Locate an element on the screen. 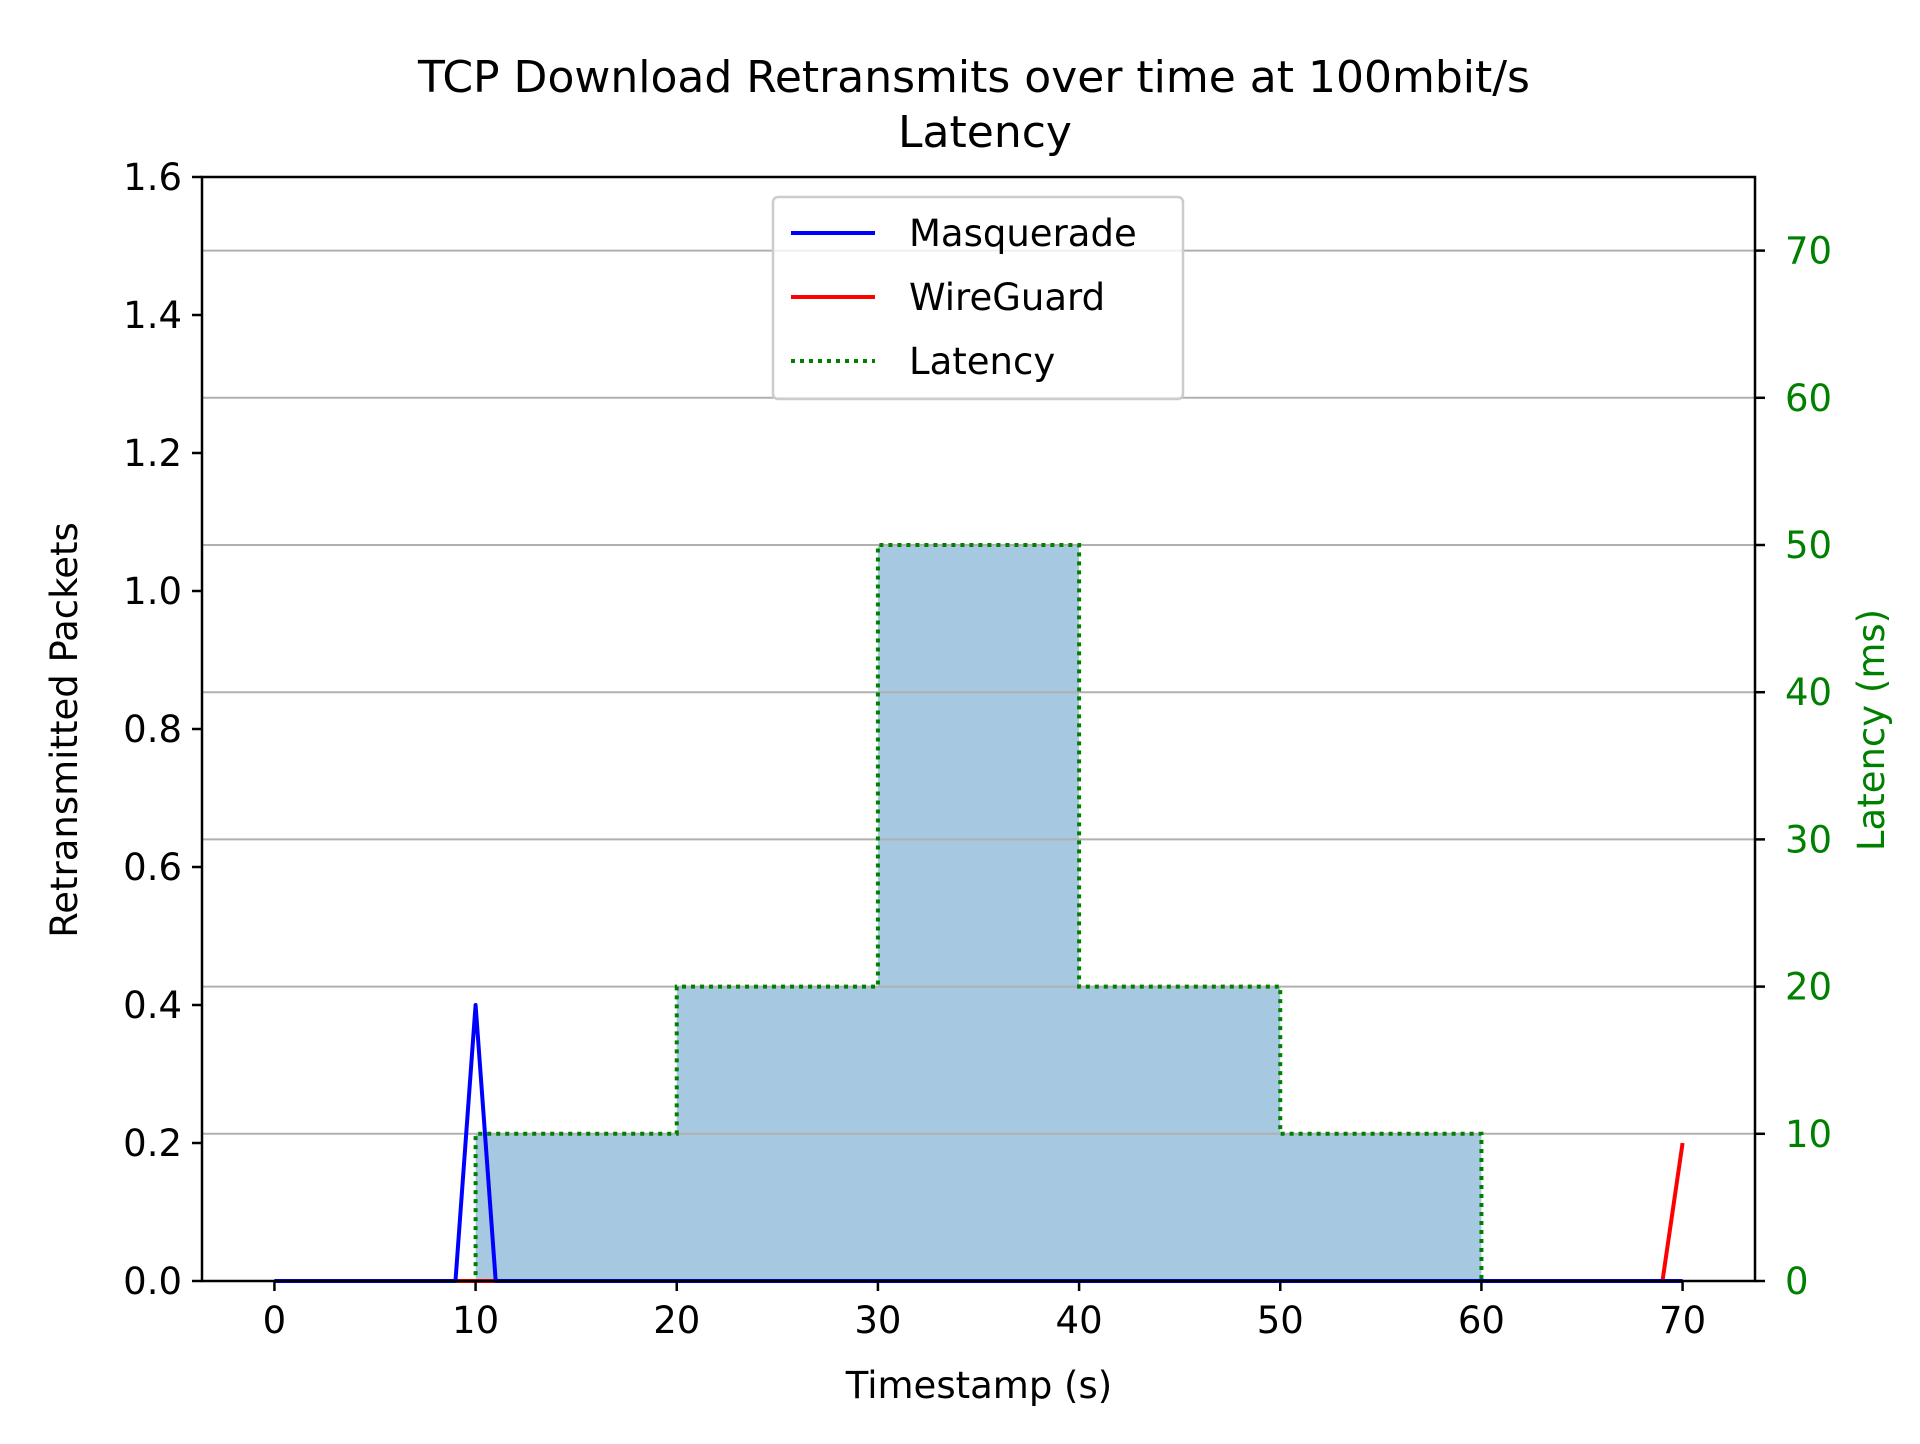  y-tick-label-0: 0.0 is located at coordinates (152, 1281).